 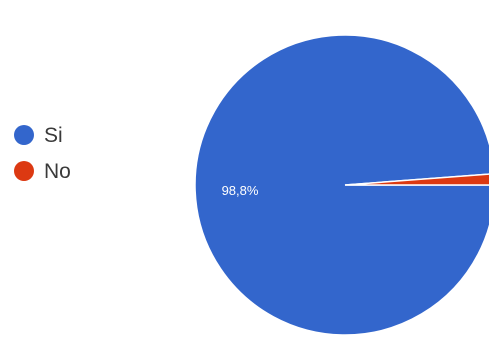 What do you see at coordinates (53, 135) in the screenshot?
I see `legend-label-si: Si` at bounding box center [53, 135].